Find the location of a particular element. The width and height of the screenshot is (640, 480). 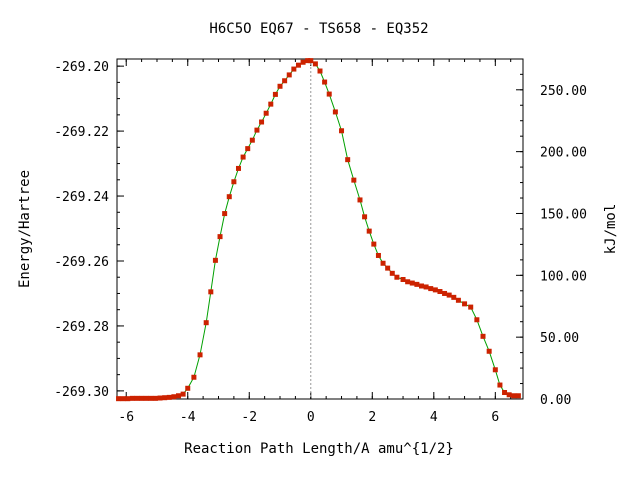

y-tick-label: -269.28 is located at coordinates (81, 327).